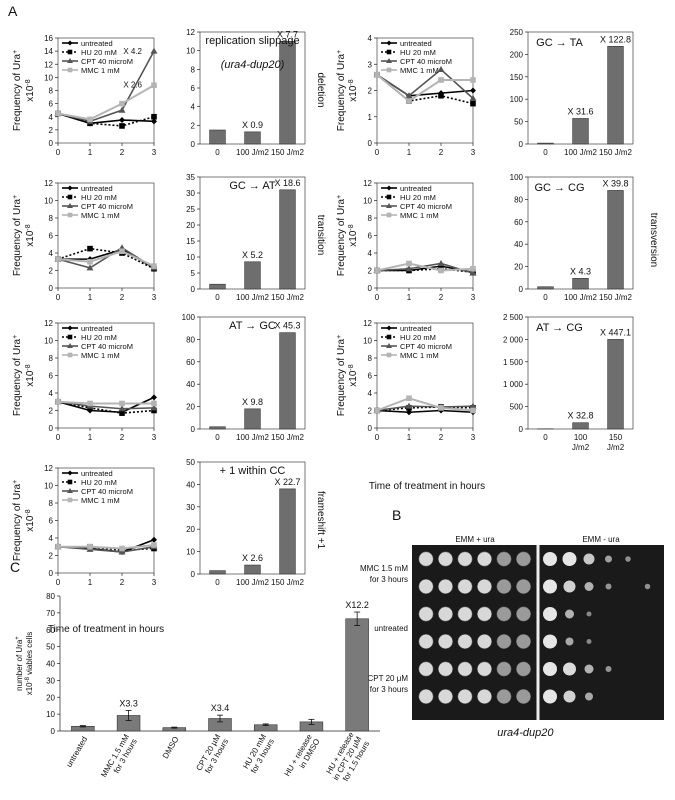 The width and height of the screenshot is (675, 800). Describe the element at coordinates (76, 752) in the screenshot. I see `x-category-label: untreated` at that location.